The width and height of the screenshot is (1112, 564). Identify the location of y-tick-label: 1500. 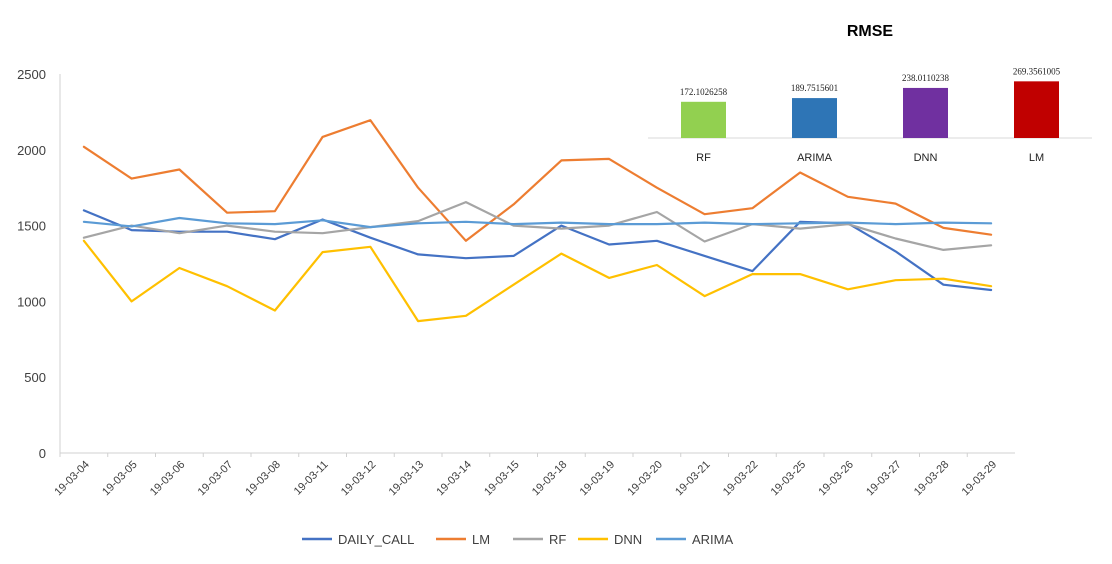
(31, 226).